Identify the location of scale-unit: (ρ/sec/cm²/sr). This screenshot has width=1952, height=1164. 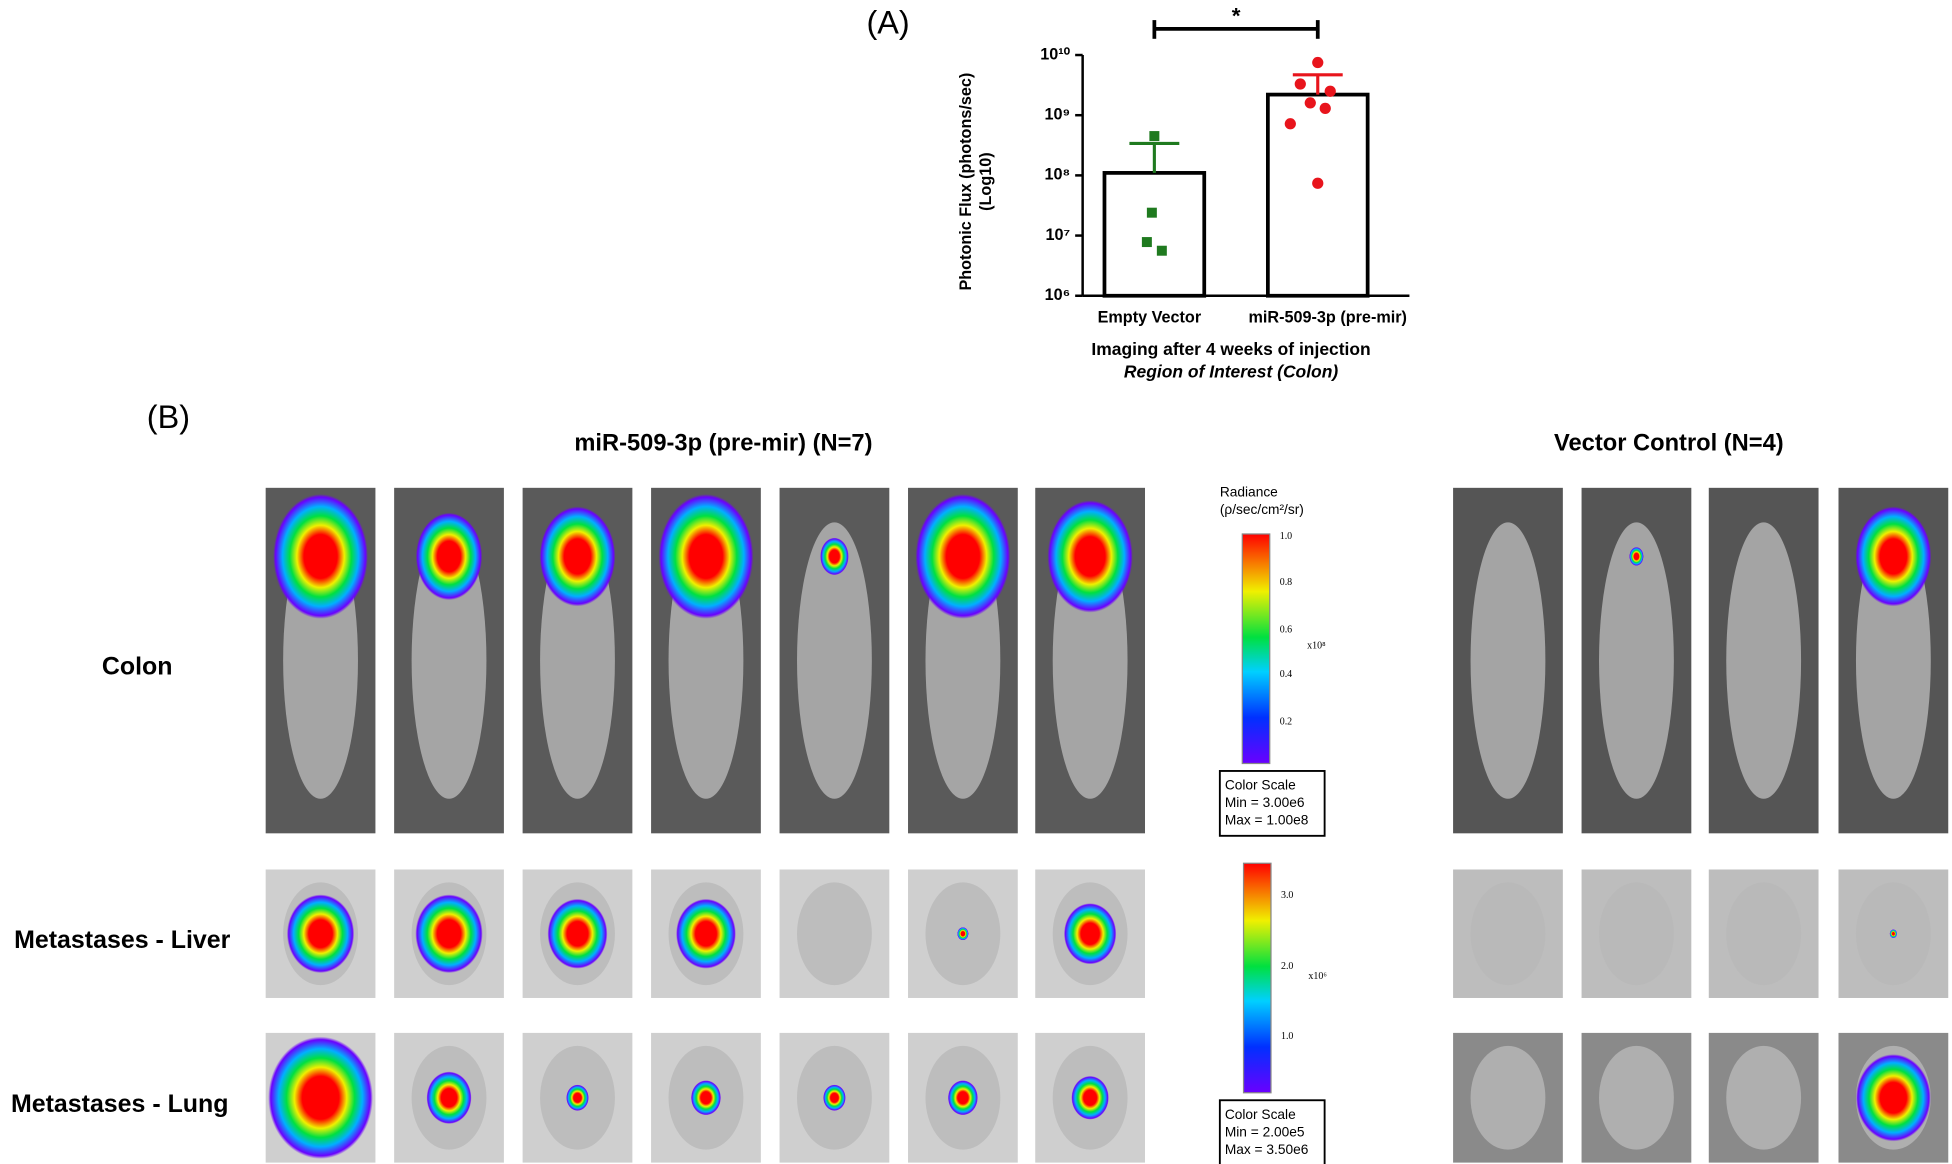
(1262, 509).